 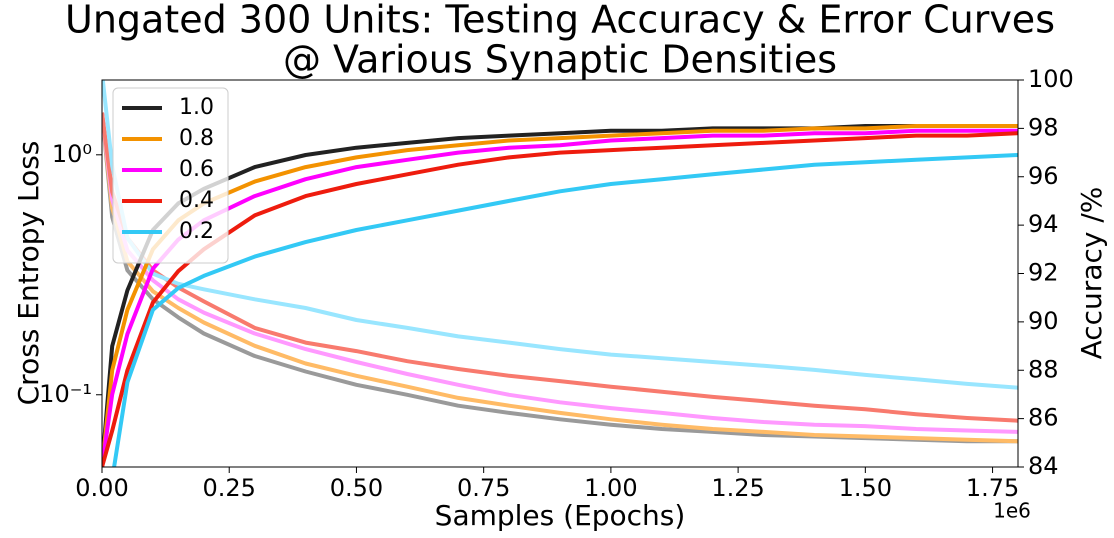 What do you see at coordinates (72, 154) in the screenshot?
I see `y-tick-label: 10⁰` at bounding box center [72, 154].